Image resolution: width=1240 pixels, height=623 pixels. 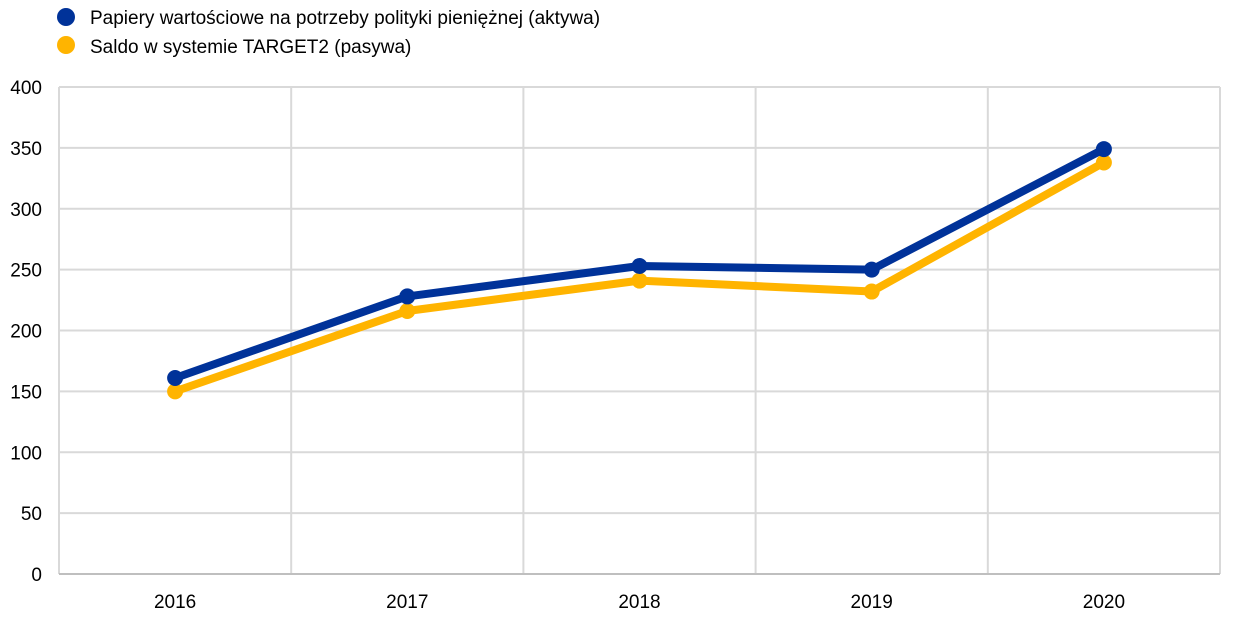 What do you see at coordinates (26, 149) in the screenshot?
I see `y-tick-label: 350` at bounding box center [26, 149].